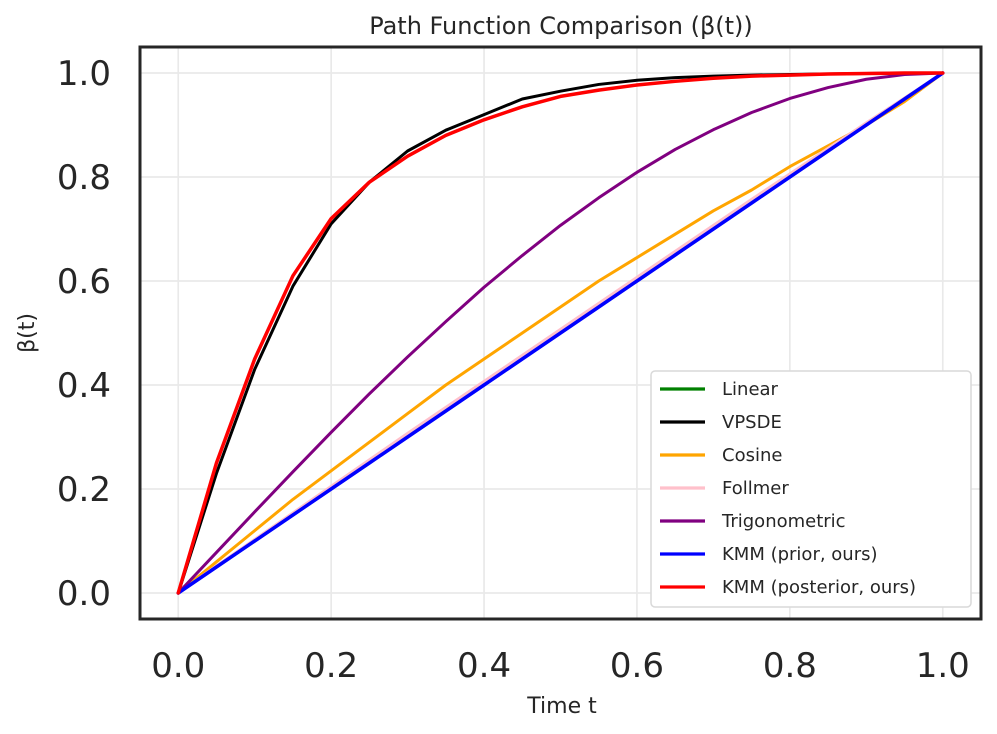 Image resolution: width=997 pixels, height=734 pixels. What do you see at coordinates (783, 521) in the screenshot?
I see `legend-label-4: Trigonometric` at bounding box center [783, 521].